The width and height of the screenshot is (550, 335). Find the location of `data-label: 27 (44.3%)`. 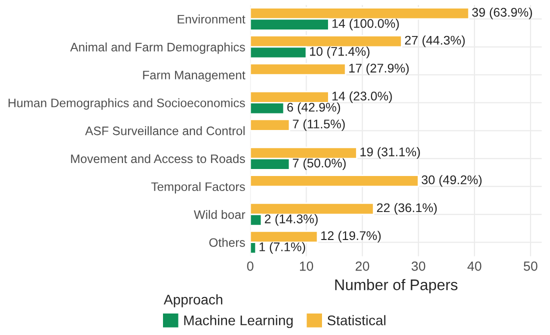

data-label: 27 (44.3%) is located at coordinates (435, 41).